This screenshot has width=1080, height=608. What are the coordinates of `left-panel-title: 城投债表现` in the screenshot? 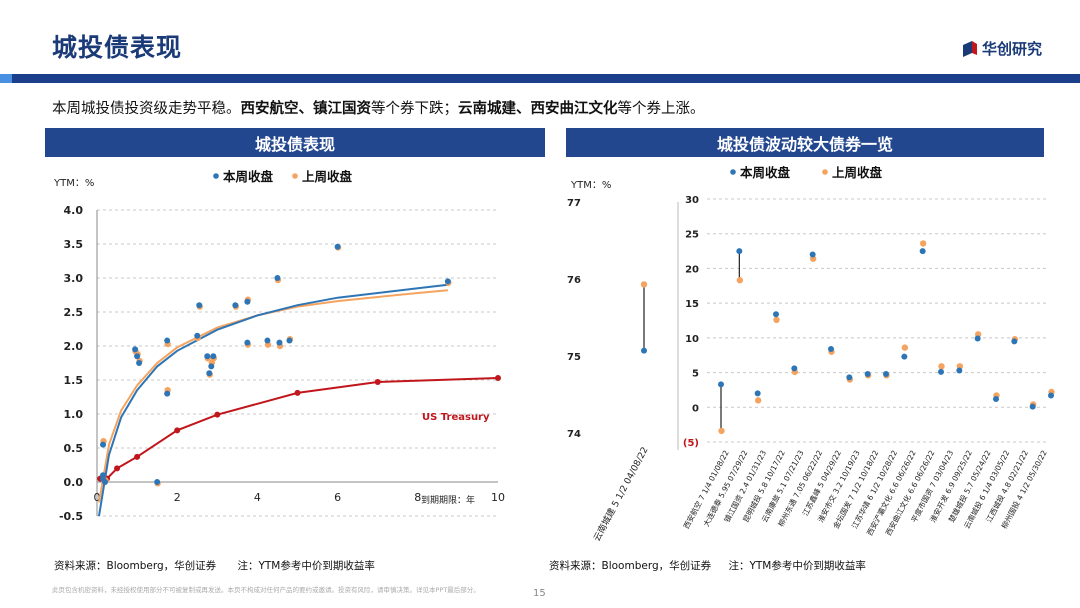 It's located at (295, 142).